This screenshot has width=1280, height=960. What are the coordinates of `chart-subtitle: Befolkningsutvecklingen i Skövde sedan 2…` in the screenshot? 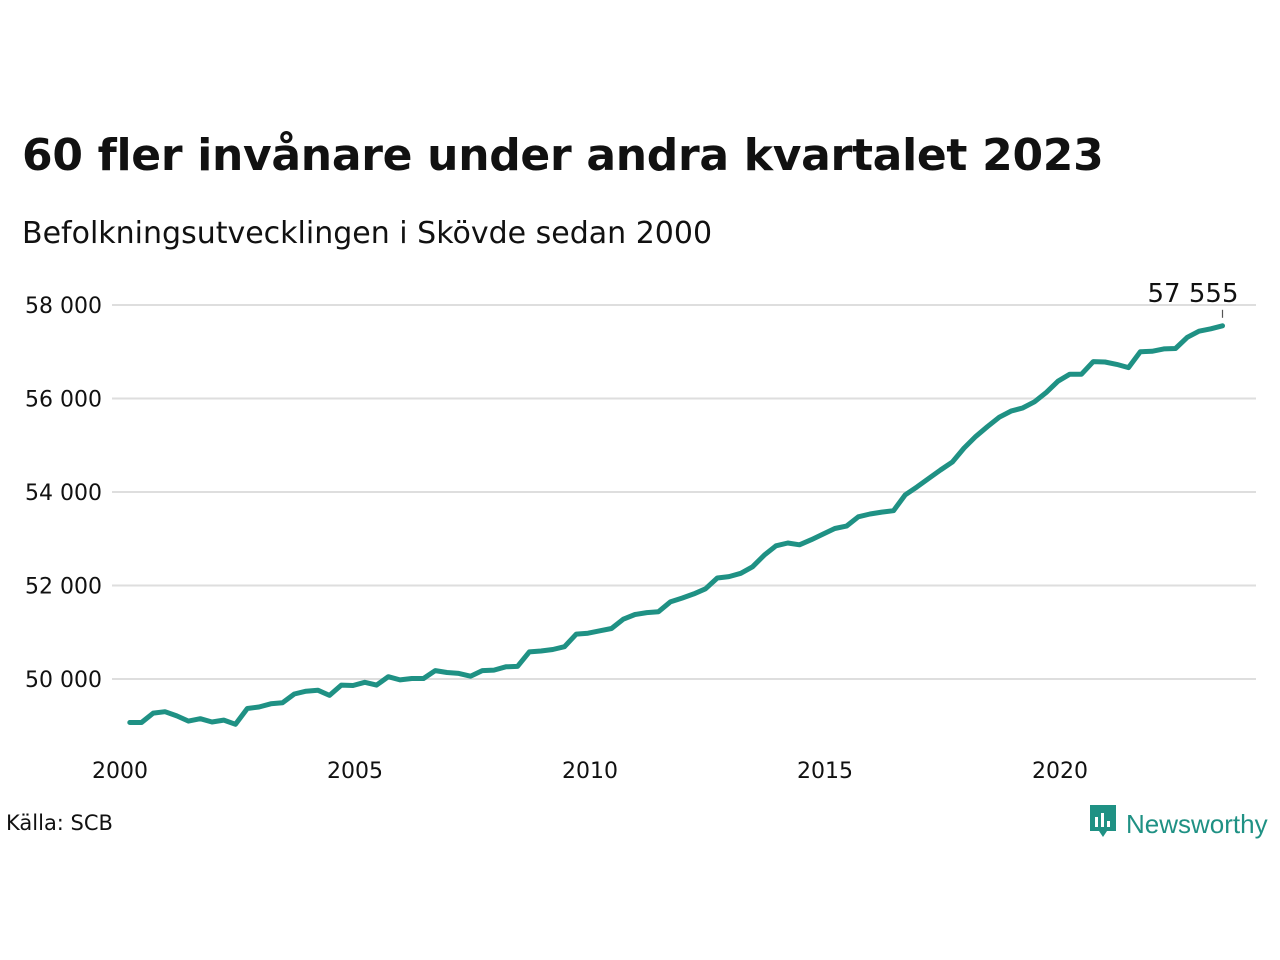 It's located at (367, 233).